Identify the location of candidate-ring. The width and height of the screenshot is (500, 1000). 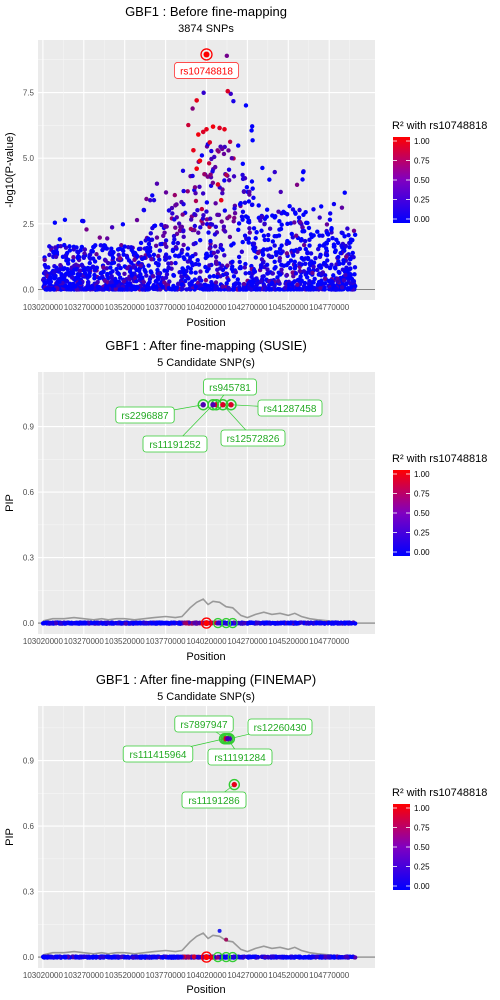
(228, 739).